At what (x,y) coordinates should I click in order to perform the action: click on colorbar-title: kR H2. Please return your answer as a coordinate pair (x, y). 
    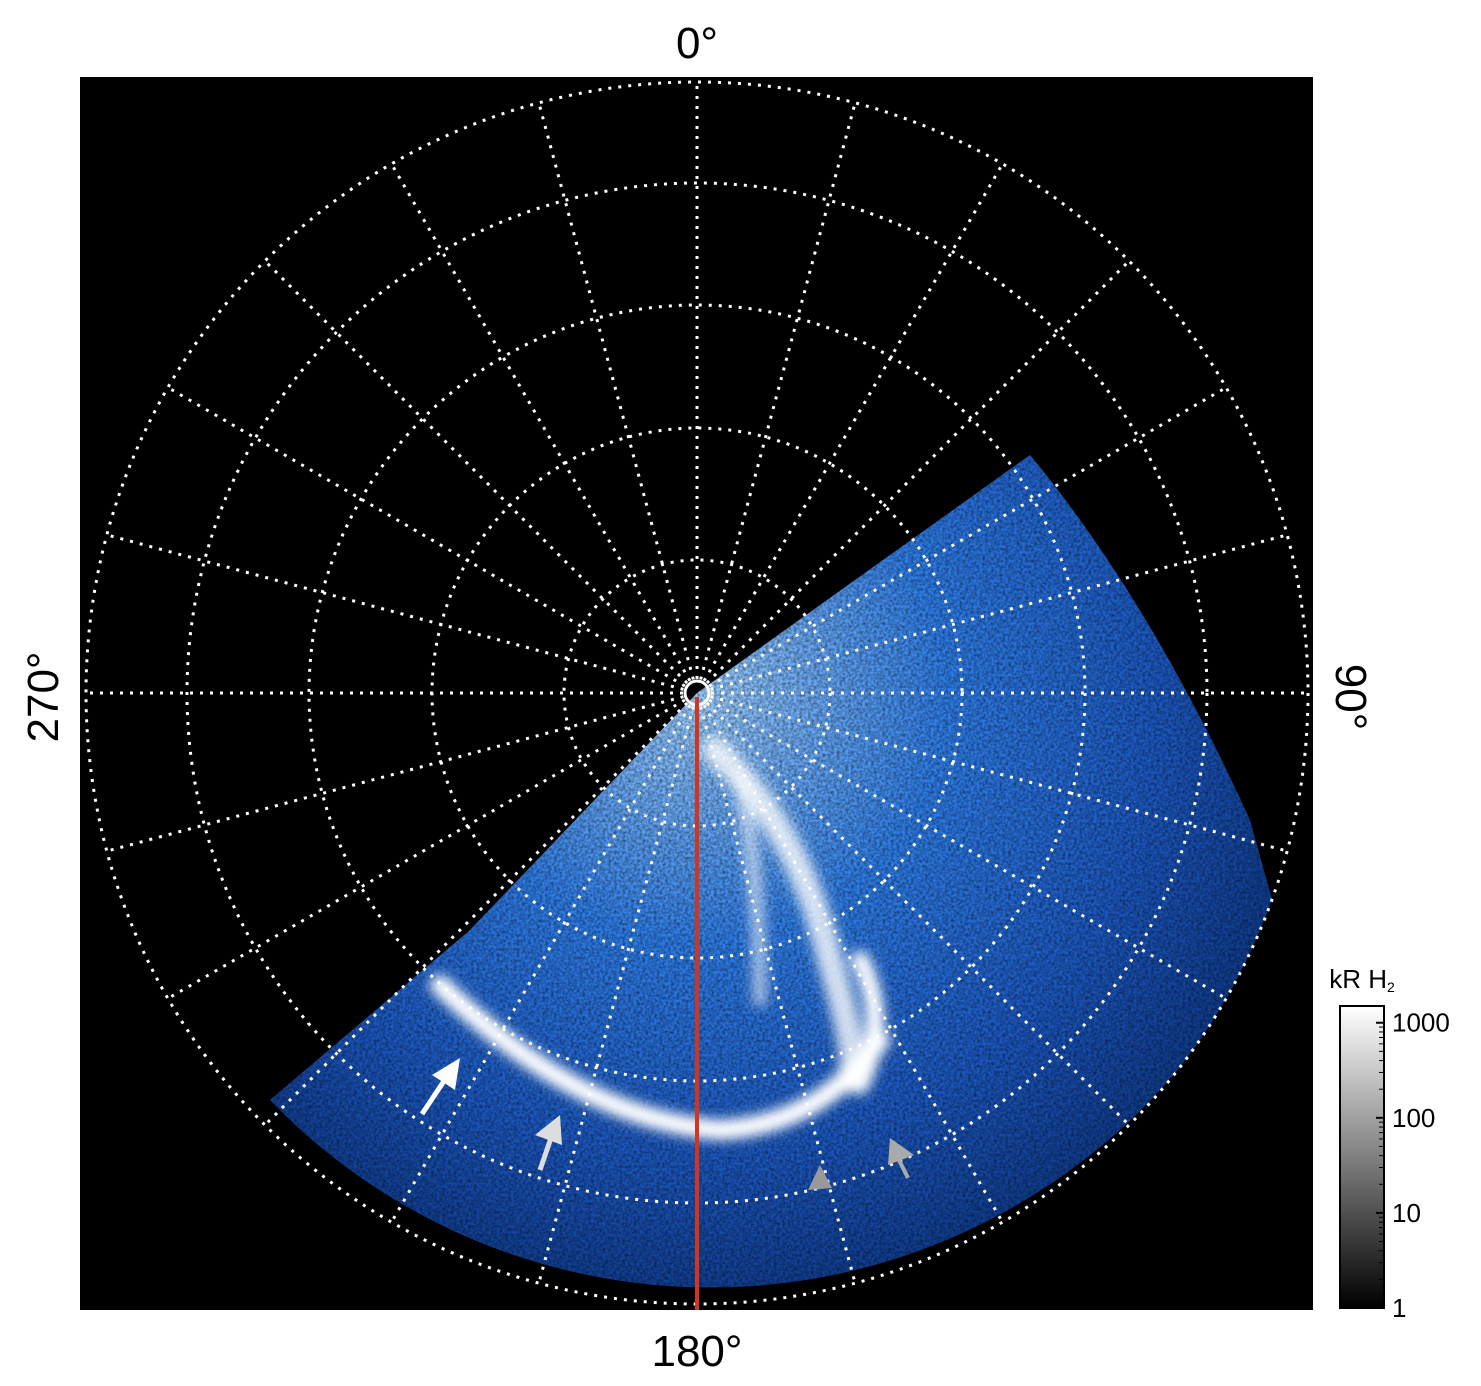
    Looking at the image, I should click on (1362, 979).